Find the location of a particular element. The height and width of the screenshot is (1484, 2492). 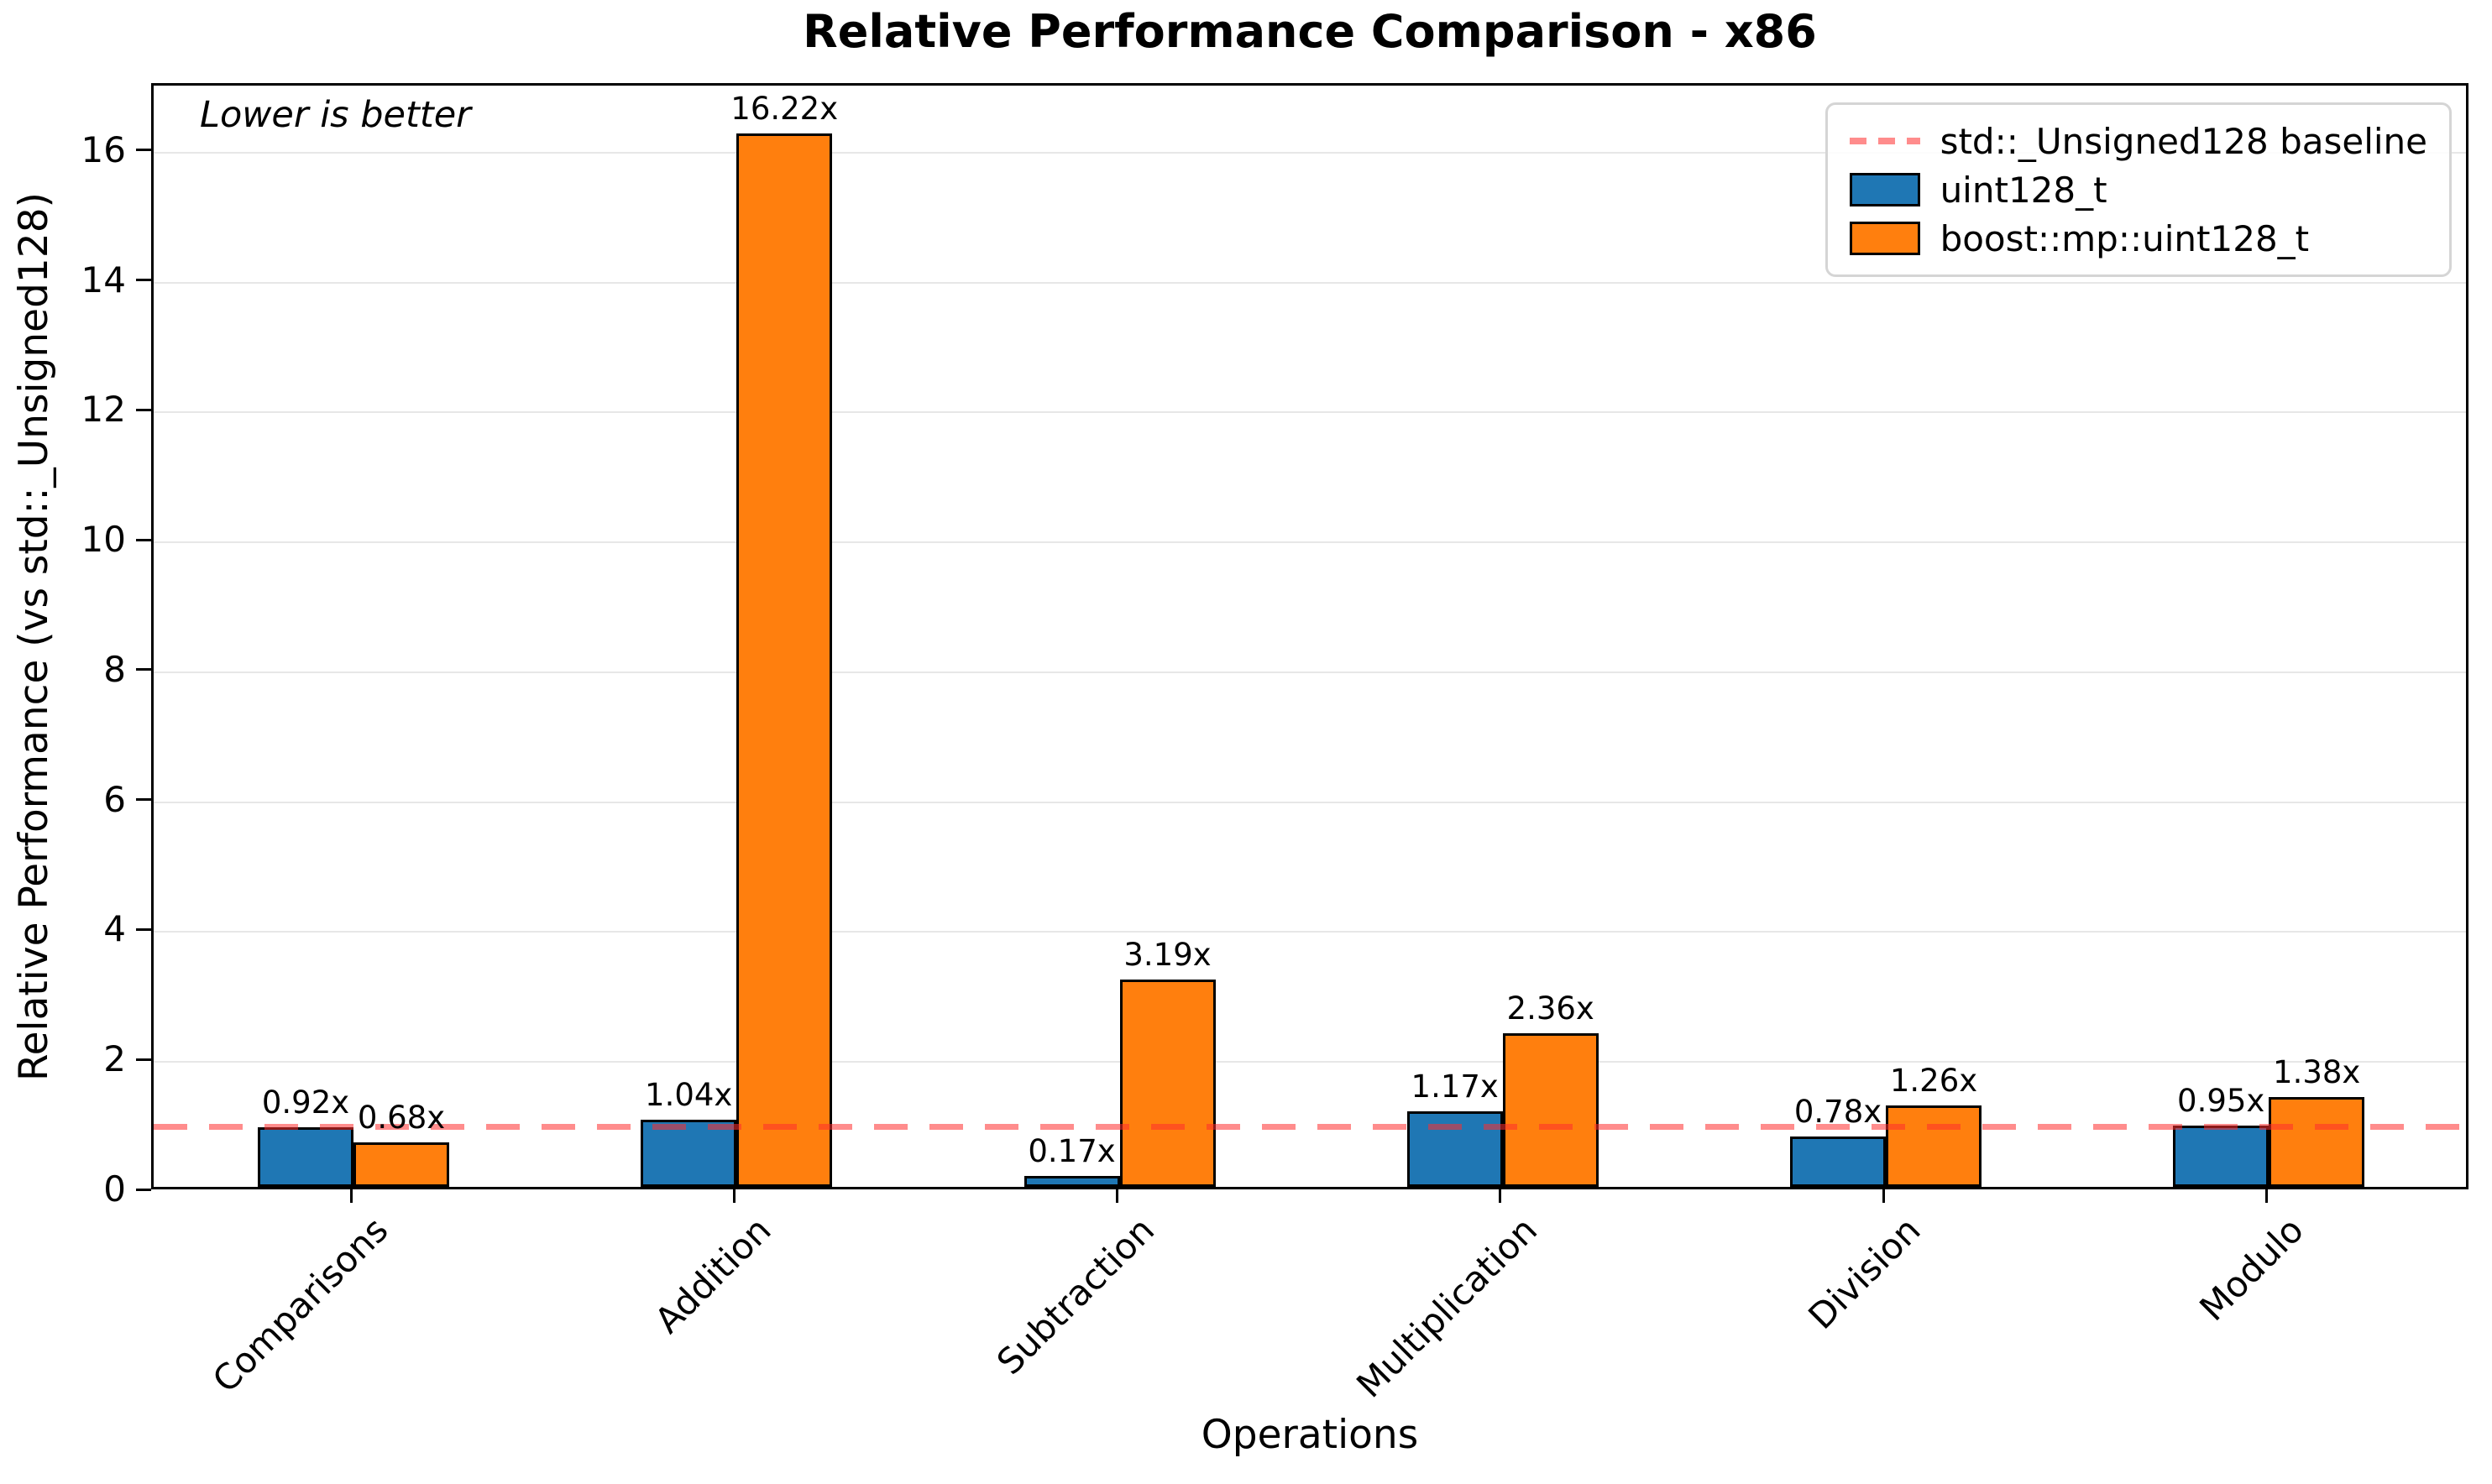

bar-value-label: 0.95x is located at coordinates (2221, 1100).